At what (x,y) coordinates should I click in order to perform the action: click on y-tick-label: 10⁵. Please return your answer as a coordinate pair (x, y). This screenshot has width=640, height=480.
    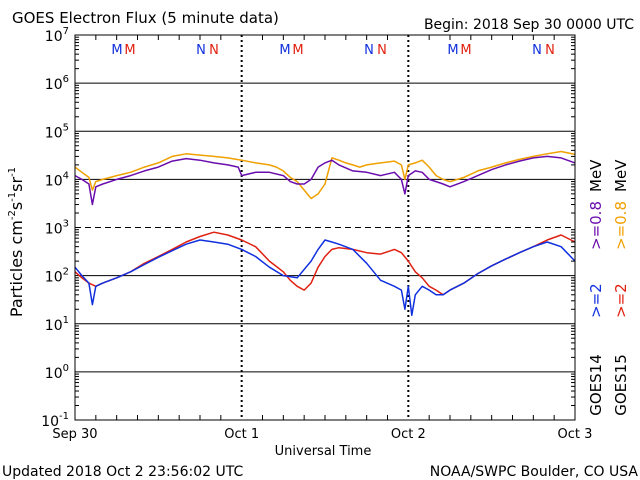
    Looking at the image, I should click on (57, 131).